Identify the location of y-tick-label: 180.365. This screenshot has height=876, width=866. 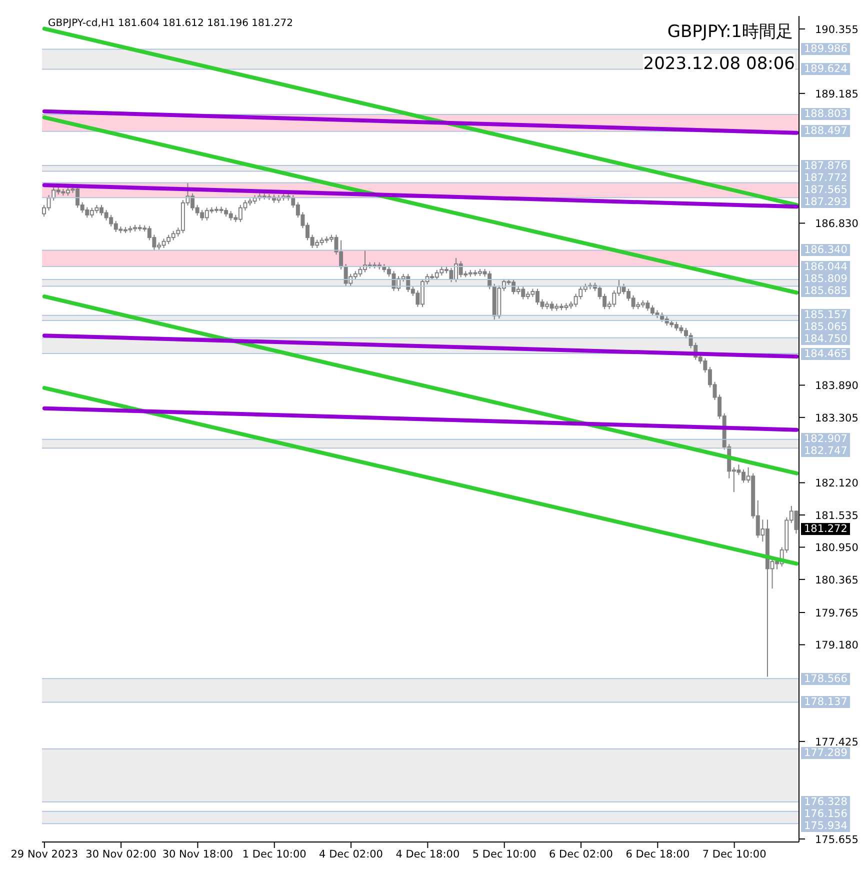
(836, 580).